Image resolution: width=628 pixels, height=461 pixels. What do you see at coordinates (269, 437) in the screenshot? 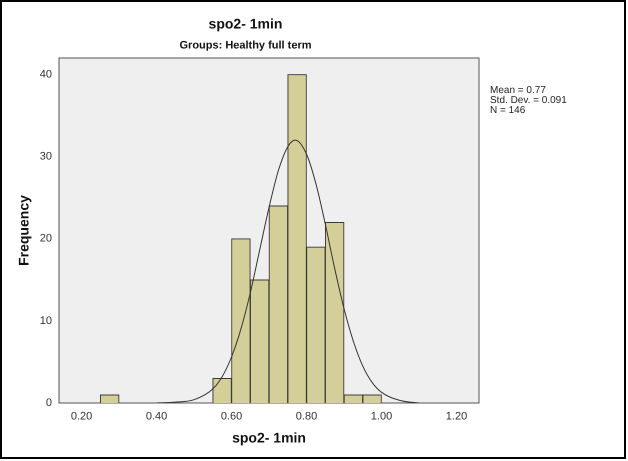
I see `x-axis-title: spo2- 1min` at bounding box center [269, 437].